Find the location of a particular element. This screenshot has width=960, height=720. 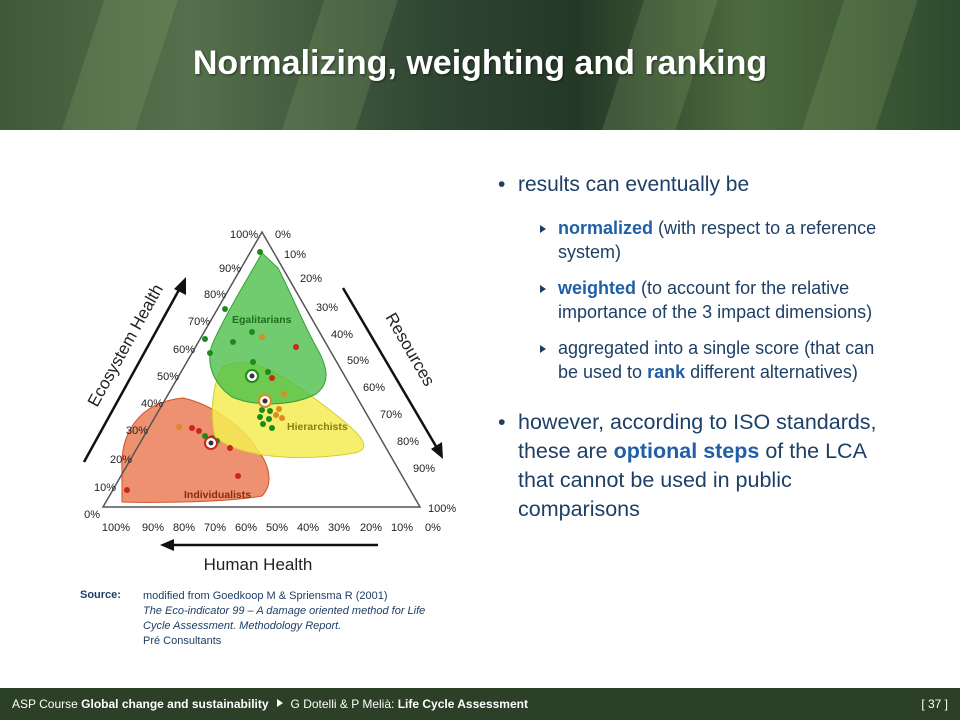

top-label-0: 0% is located at coordinates (283, 235).